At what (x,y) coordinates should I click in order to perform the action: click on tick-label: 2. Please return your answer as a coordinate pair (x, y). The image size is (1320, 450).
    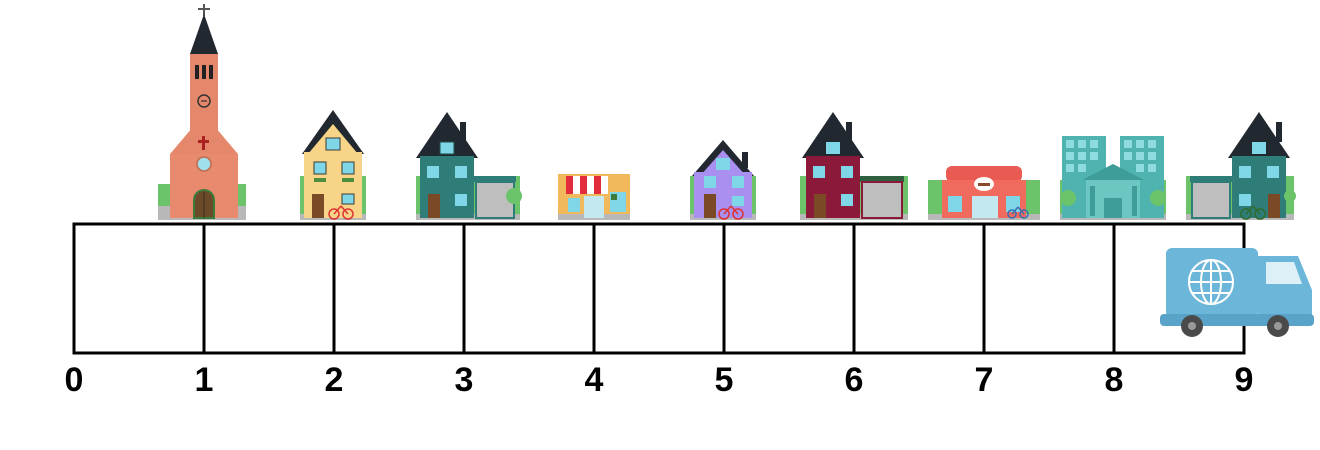
    Looking at the image, I should click on (334, 380).